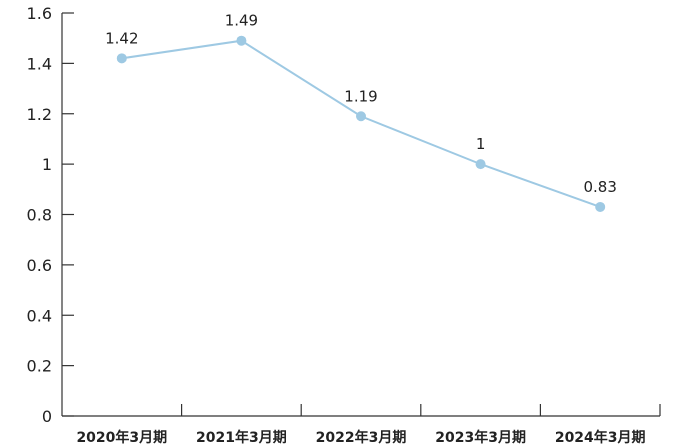 This screenshot has height=444, width=690. What do you see at coordinates (360, 96) in the screenshot?
I see `data-label: 1.19` at bounding box center [360, 96].